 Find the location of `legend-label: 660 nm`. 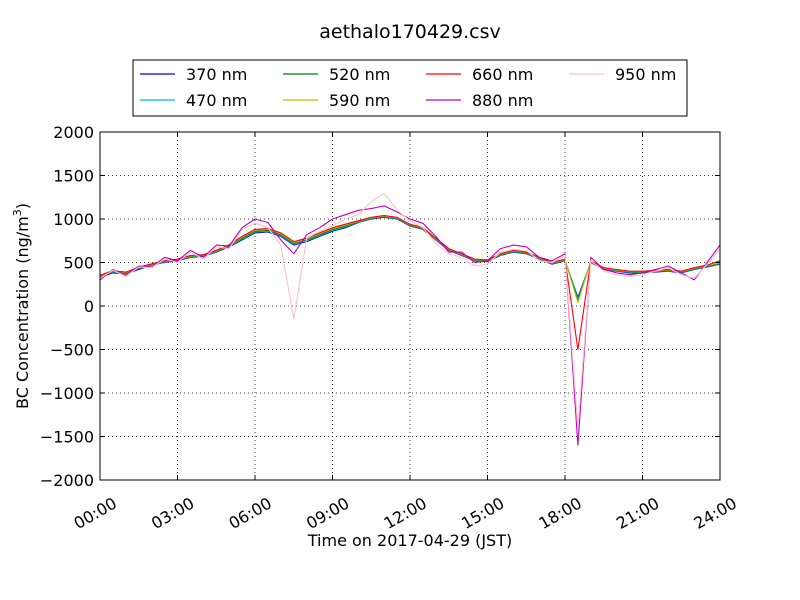

legend-label: 660 nm is located at coordinates (502, 74).